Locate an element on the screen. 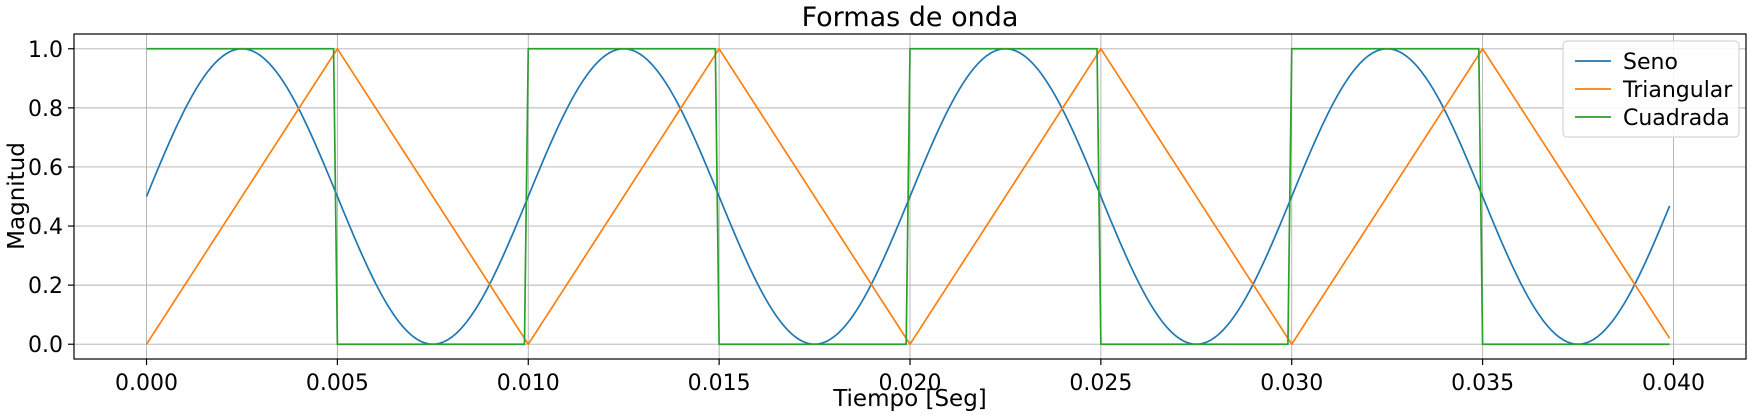 The height and width of the screenshot is (417, 1754). y-tick-label: 0.8 is located at coordinates (45, 109).